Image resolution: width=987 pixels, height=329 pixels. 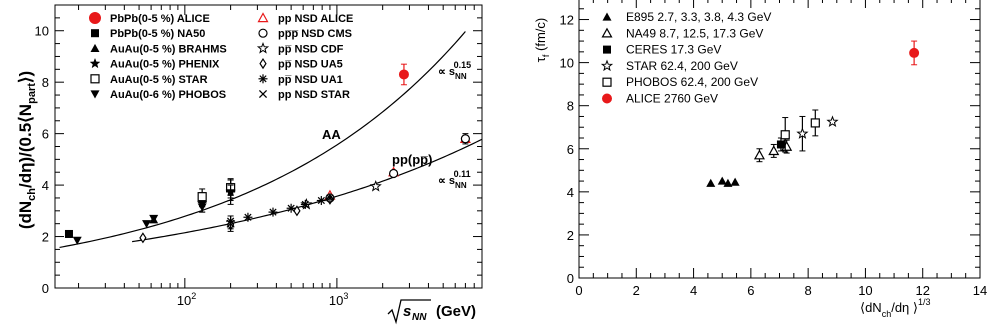 I want to click on x-tick-base: 10, so click(x=184, y=300).